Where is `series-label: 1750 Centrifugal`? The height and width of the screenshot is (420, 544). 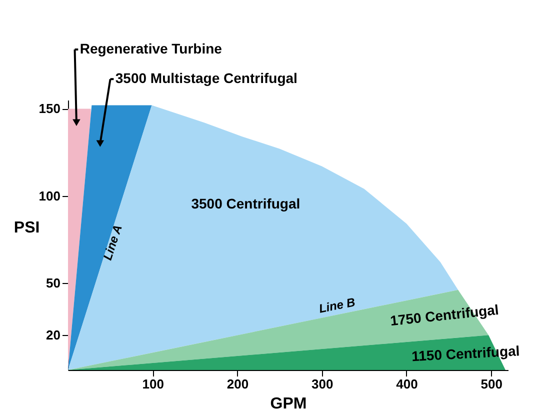 series-label: 1750 Centrifugal is located at coordinates (444, 315).